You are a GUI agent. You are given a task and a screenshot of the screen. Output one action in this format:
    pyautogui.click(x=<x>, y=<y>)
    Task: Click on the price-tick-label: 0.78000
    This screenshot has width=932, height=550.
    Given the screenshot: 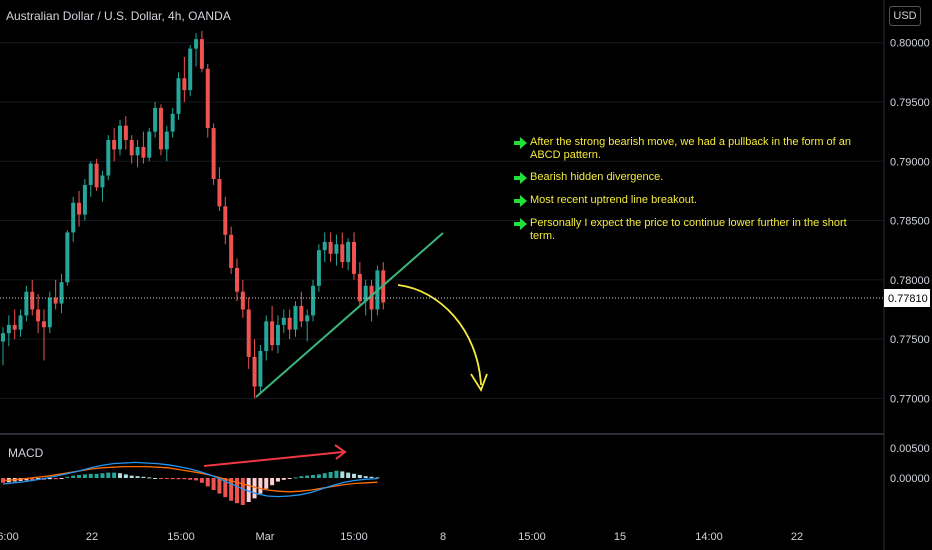 What is the action you would take?
    pyautogui.click(x=910, y=281)
    